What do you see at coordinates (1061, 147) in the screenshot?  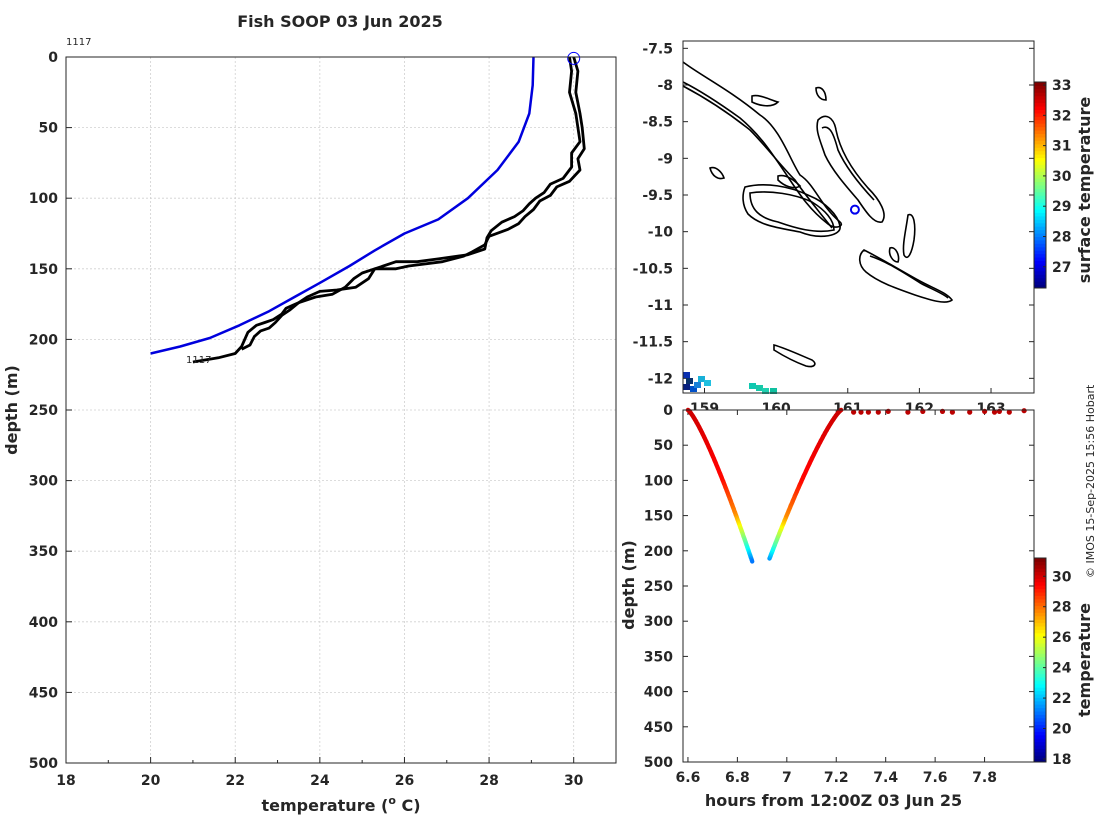 I see `colorbar-tick-label: 31` at bounding box center [1061, 147].